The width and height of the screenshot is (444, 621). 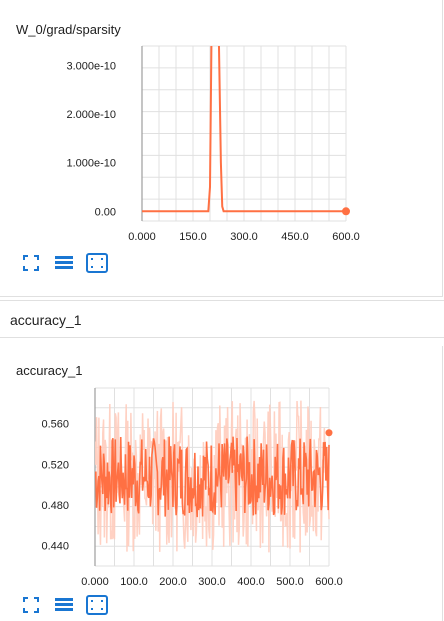 I want to click on y-tick-label: 0.480, so click(x=55, y=506).